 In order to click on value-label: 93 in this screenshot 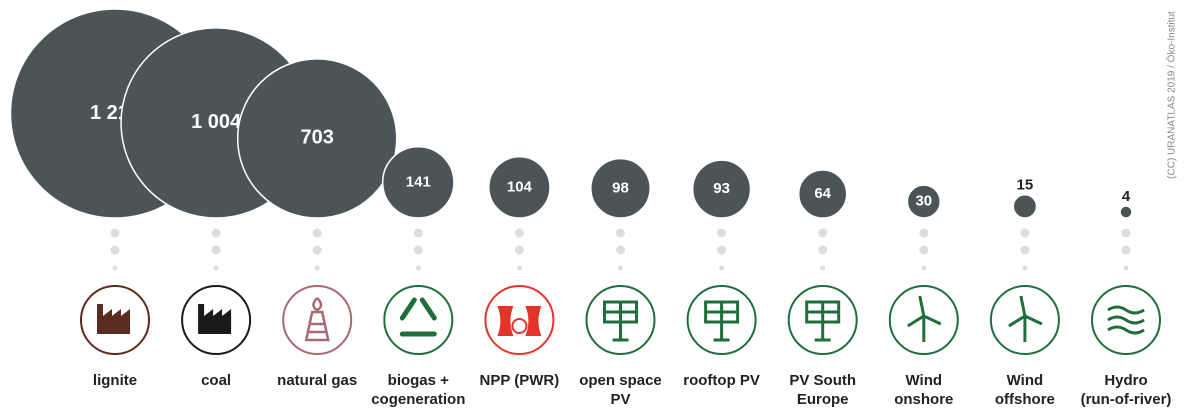, I will do `click(721, 188)`.